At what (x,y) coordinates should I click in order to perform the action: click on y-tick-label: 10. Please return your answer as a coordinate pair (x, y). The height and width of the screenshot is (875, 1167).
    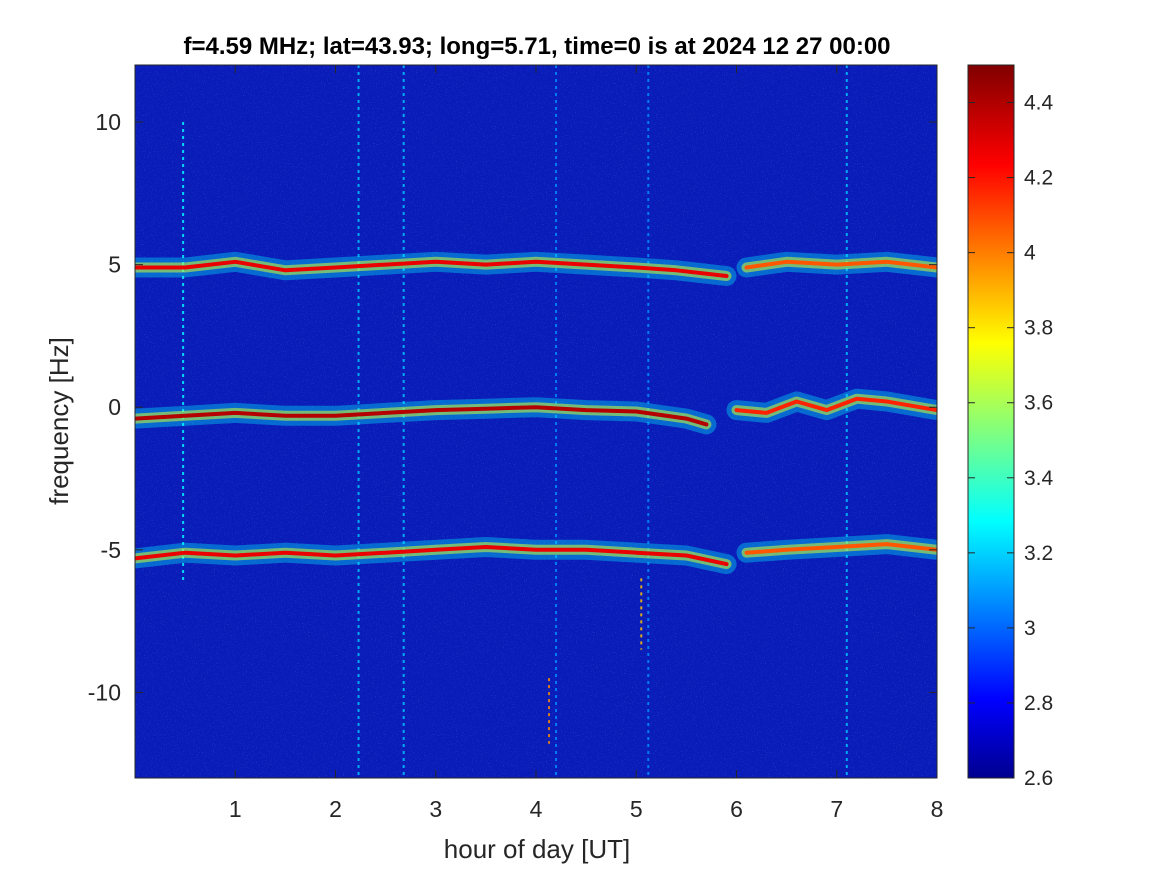
    Looking at the image, I should click on (108, 122).